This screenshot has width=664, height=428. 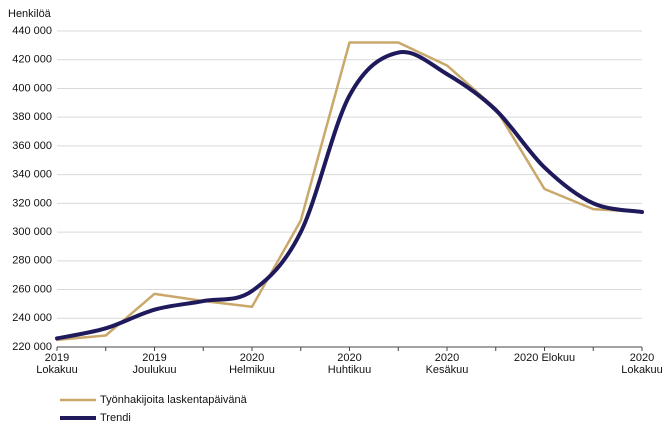 What do you see at coordinates (447, 364) in the screenshot?
I see `x-tick-label: 2020 Kesäkuu` at bounding box center [447, 364].